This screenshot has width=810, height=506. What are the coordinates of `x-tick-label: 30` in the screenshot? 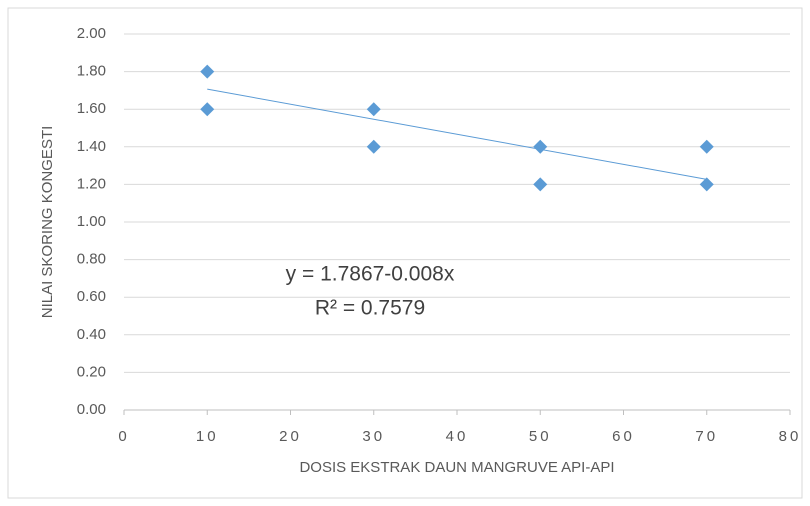 It's located at (373, 436).